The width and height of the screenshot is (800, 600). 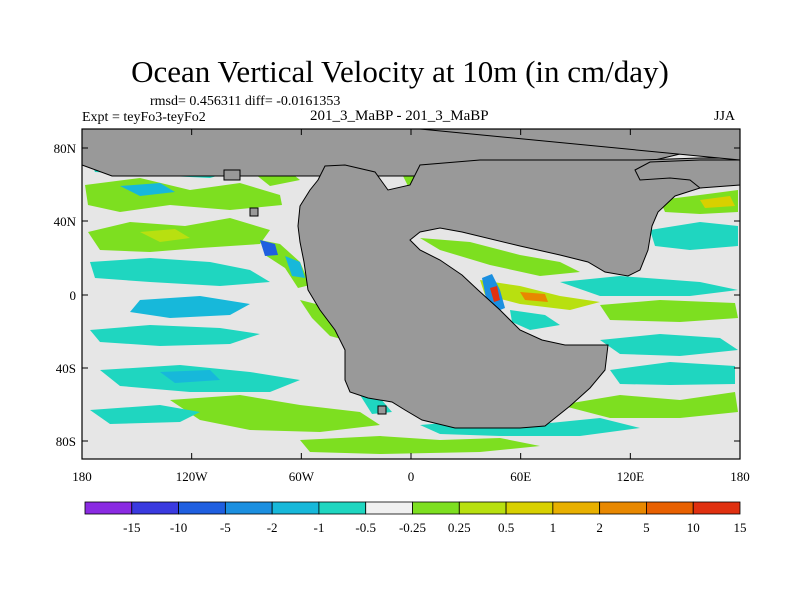 What do you see at coordinates (272, 527) in the screenshot?
I see `colorbar-label: -2` at bounding box center [272, 527].